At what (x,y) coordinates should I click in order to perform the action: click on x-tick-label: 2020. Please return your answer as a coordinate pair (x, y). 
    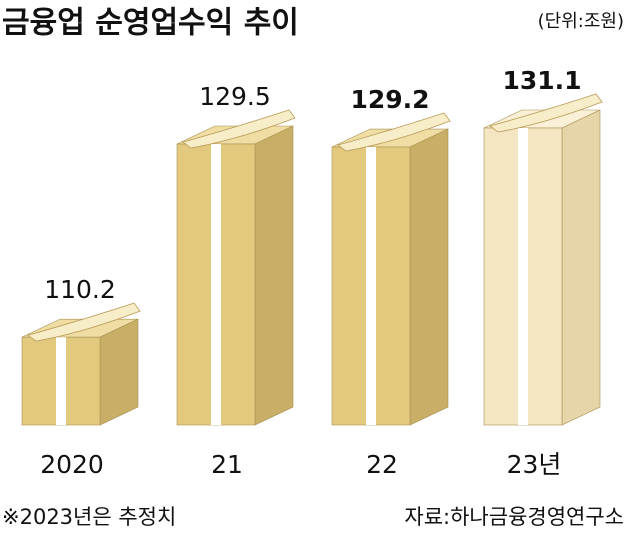
    Looking at the image, I should click on (72, 464).